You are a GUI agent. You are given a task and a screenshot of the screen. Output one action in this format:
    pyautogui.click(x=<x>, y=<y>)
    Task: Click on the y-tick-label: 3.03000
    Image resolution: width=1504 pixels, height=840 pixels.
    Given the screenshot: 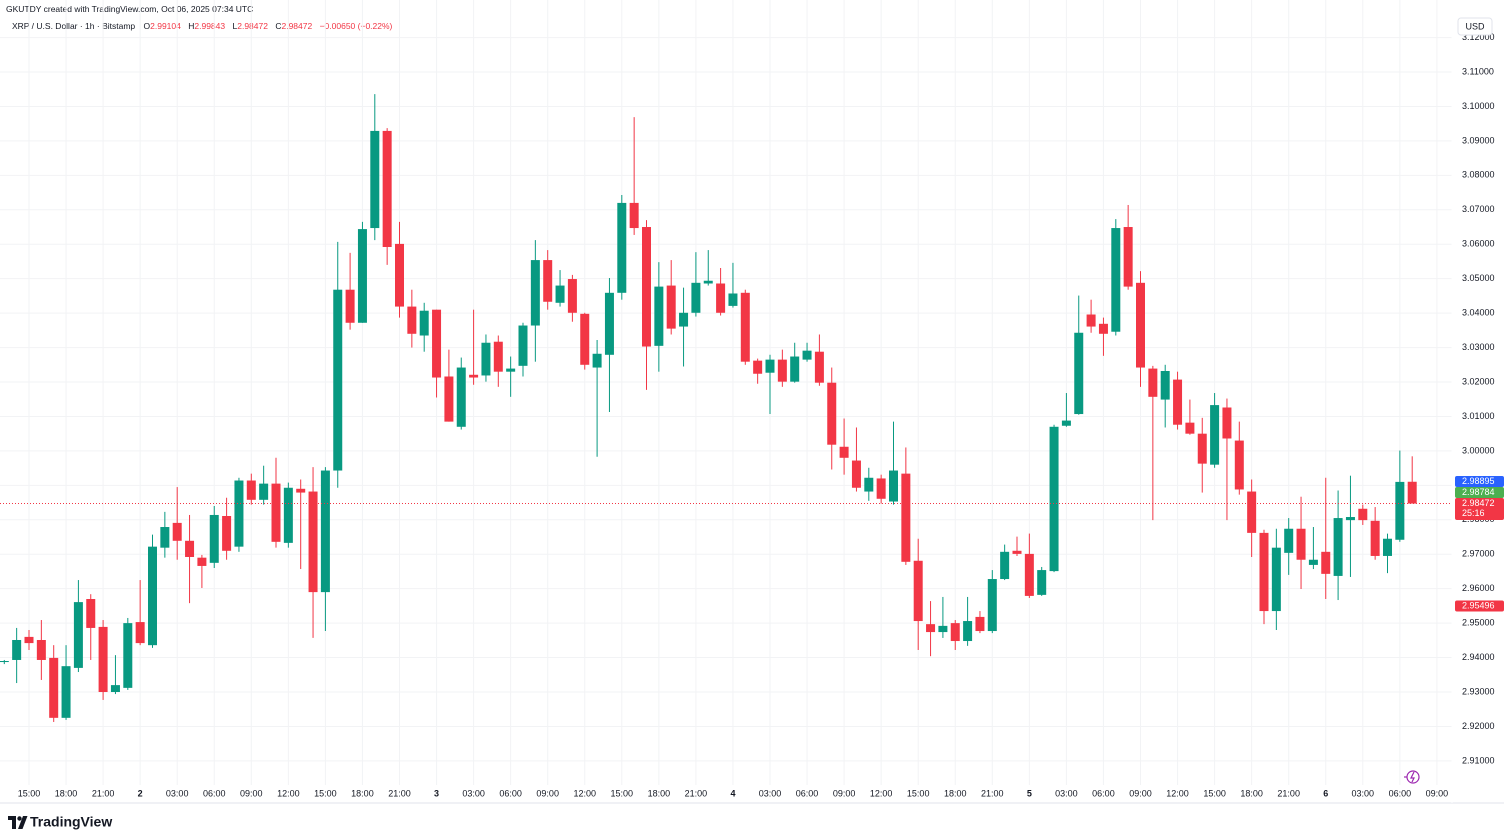 What is the action you would take?
    pyautogui.click(x=1478, y=347)
    